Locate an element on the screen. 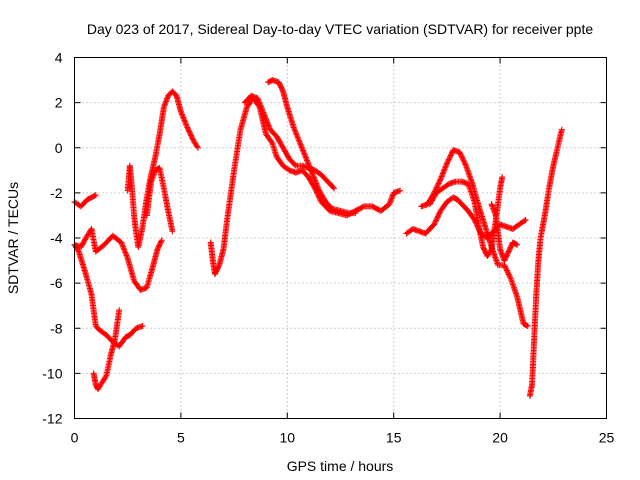 This screenshot has width=640, height=480. y-tick-label: -6 is located at coordinates (56, 283).